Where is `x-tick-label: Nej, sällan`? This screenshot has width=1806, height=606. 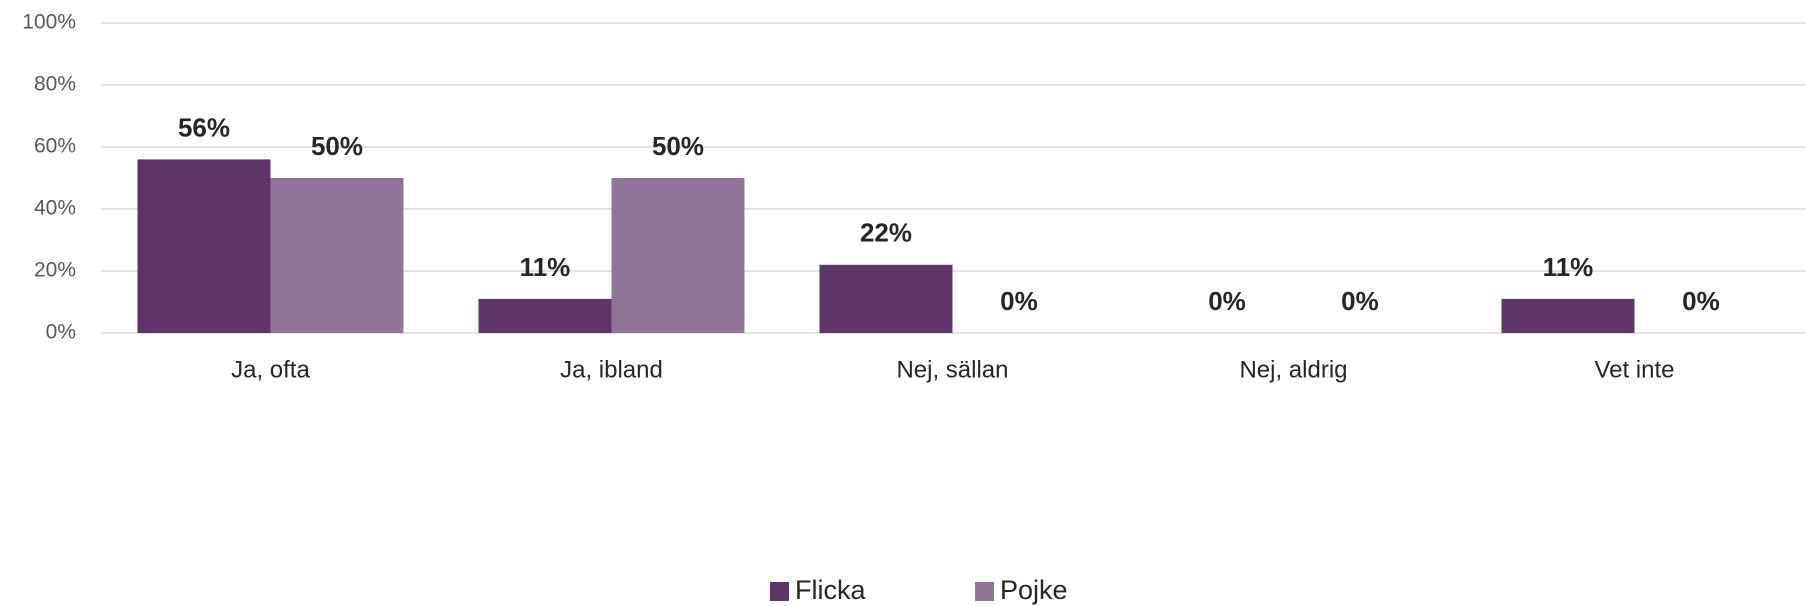
x-tick-label: Nej, sällan is located at coordinates (952, 369).